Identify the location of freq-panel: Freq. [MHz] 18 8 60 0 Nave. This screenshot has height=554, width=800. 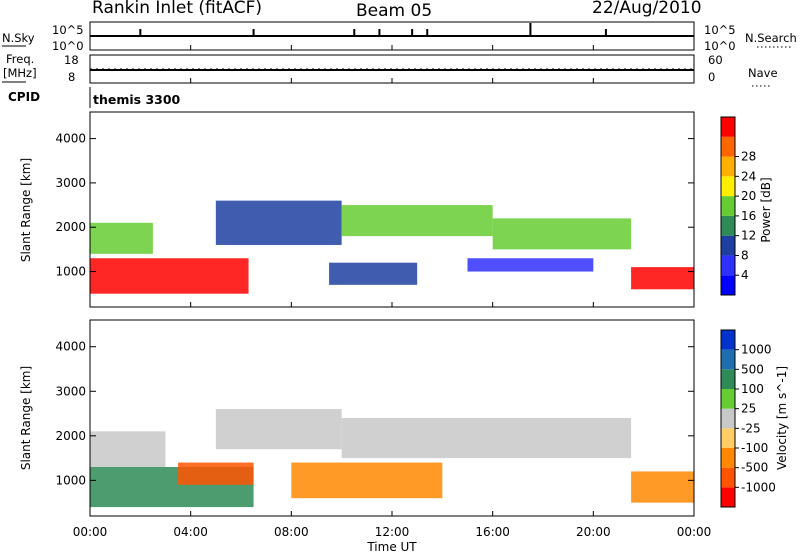
(390, 69).